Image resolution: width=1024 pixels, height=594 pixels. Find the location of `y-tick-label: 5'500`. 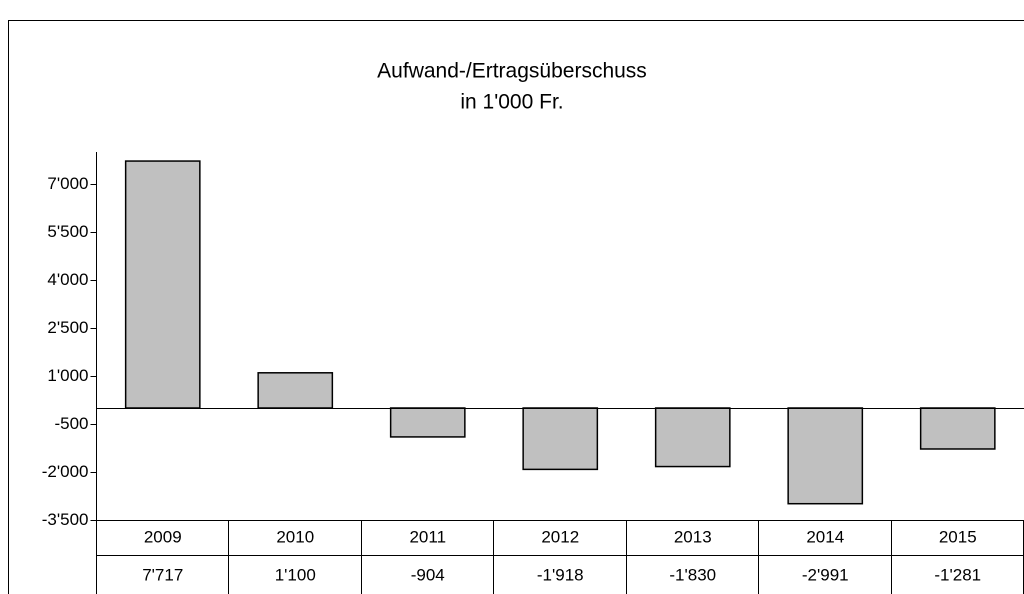

y-tick-label: 5'500 is located at coordinates (67, 231).